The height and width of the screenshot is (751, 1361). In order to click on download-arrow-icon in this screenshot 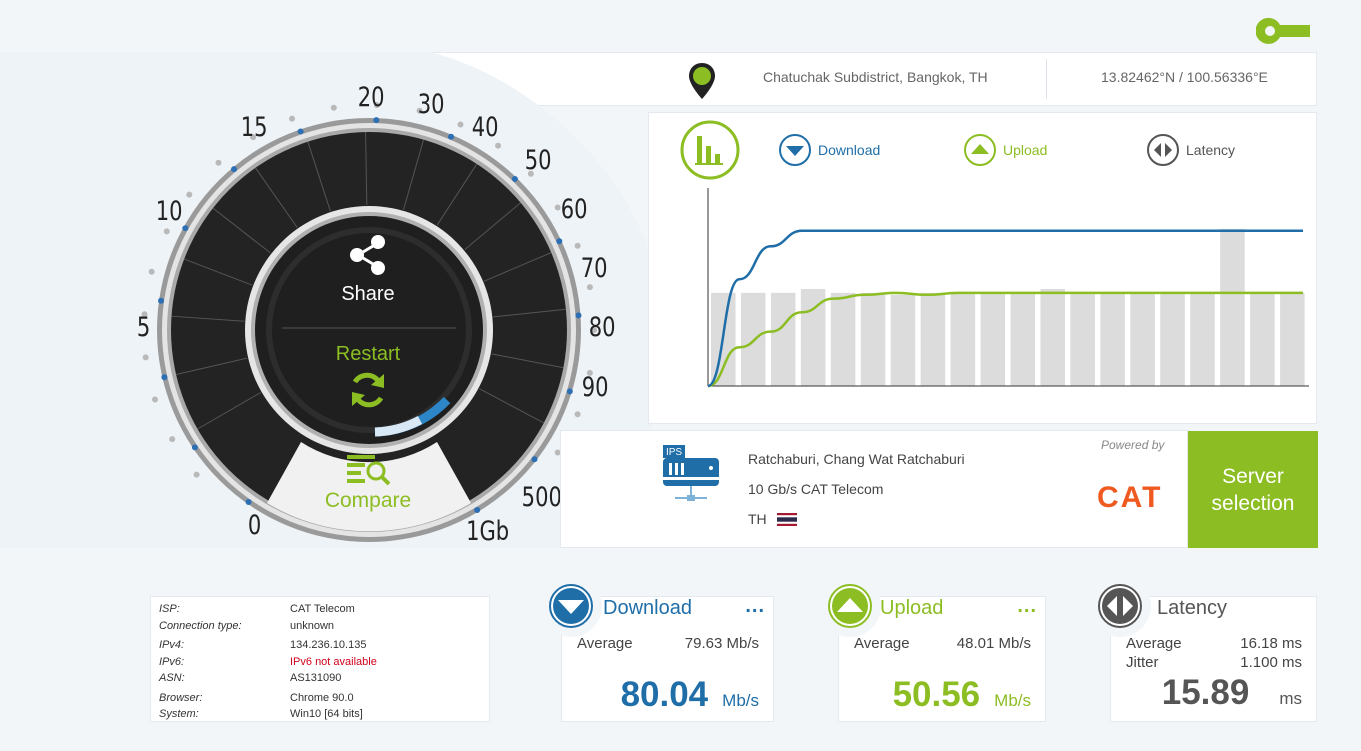, I will do `click(795, 150)`.